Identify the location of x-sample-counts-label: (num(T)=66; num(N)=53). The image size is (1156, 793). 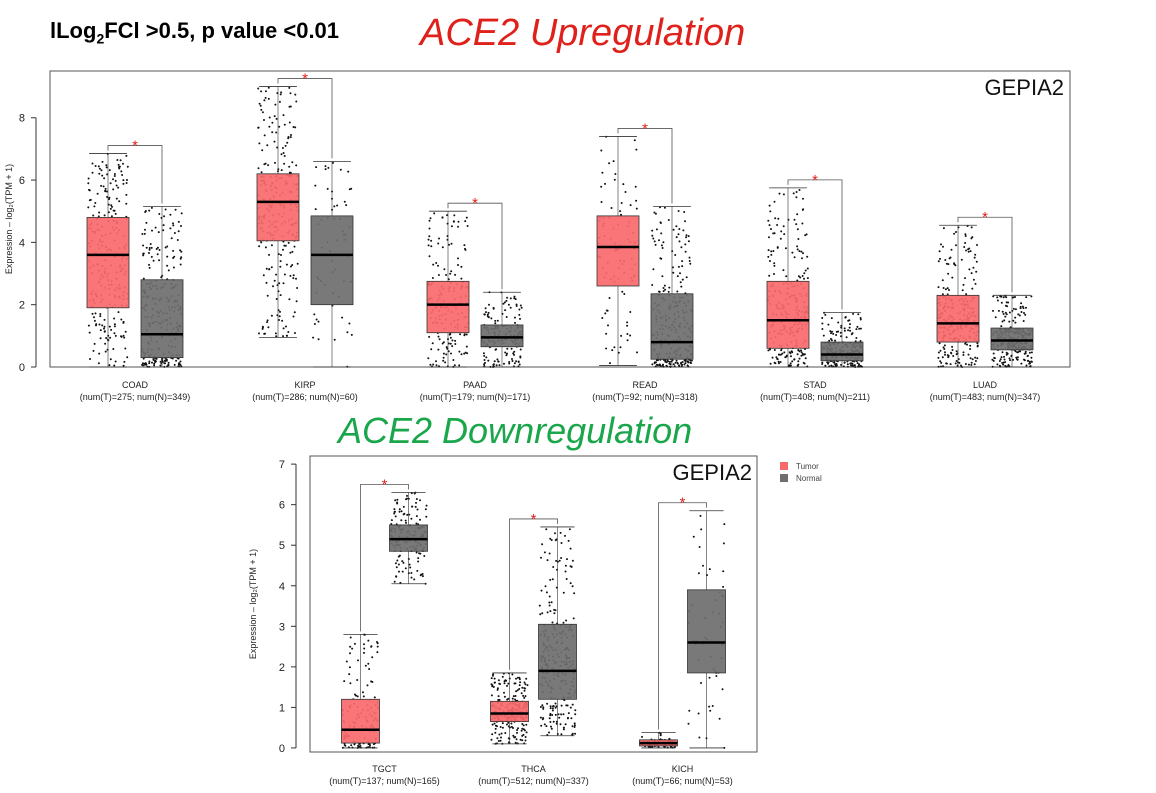
(682, 781).